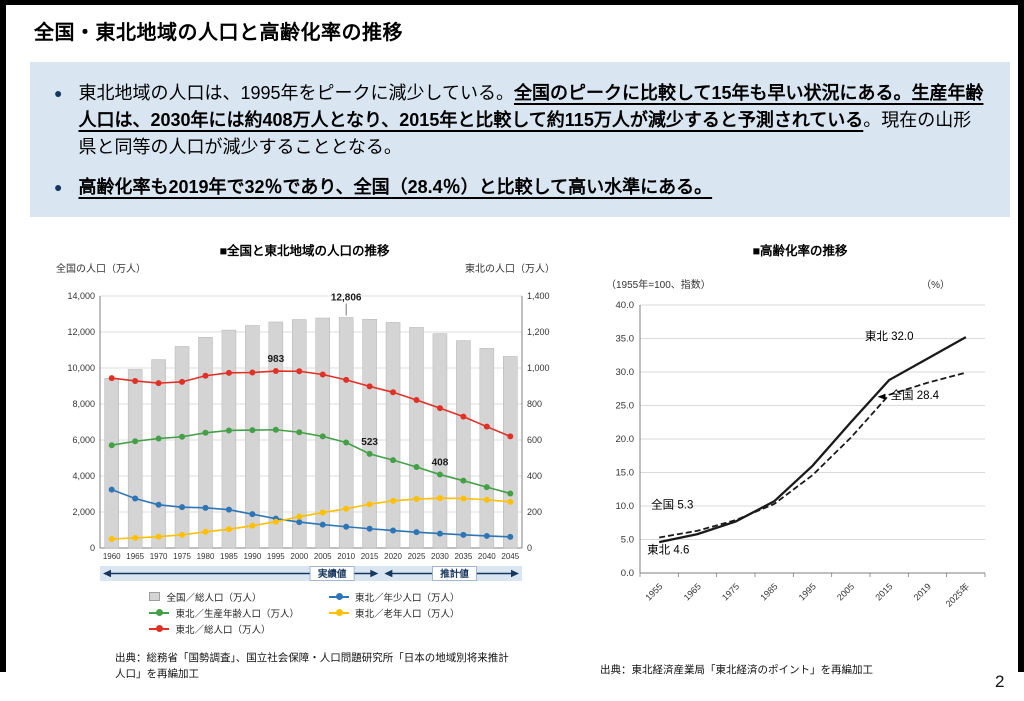 Image resolution: width=1024 pixels, height=701 pixels. Describe the element at coordinates (407, 598) in the screenshot. I see `legend-label: 東北／年少人口（万人）` at that location.